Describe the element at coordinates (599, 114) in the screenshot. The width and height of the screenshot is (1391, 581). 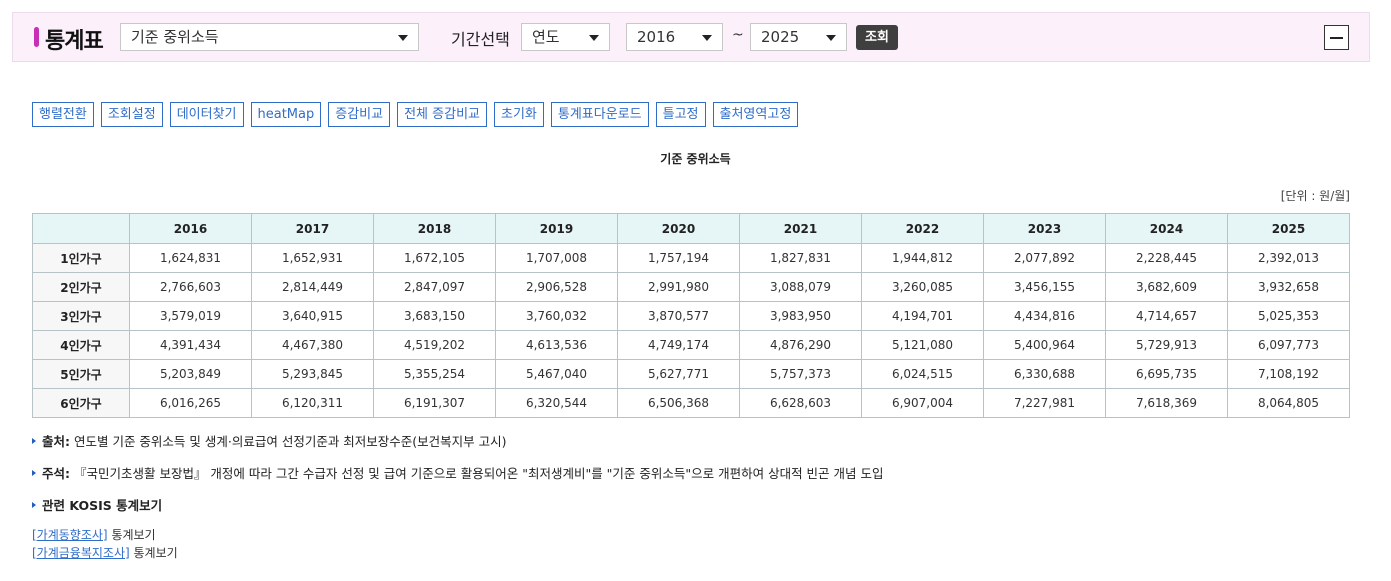
I see `download-button: 통계표다운로드` at that location.